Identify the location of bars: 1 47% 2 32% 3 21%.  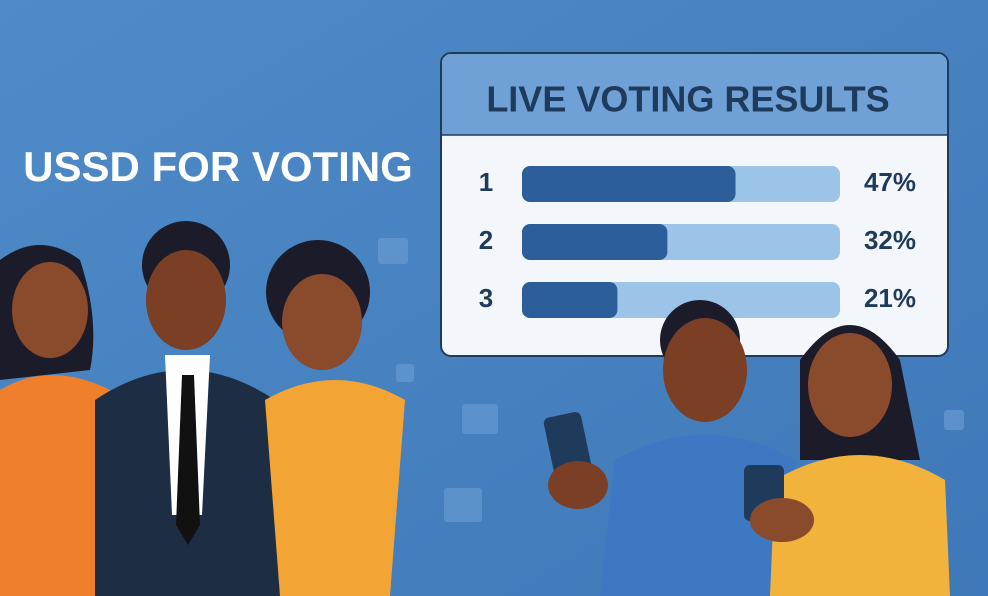
(697, 242).